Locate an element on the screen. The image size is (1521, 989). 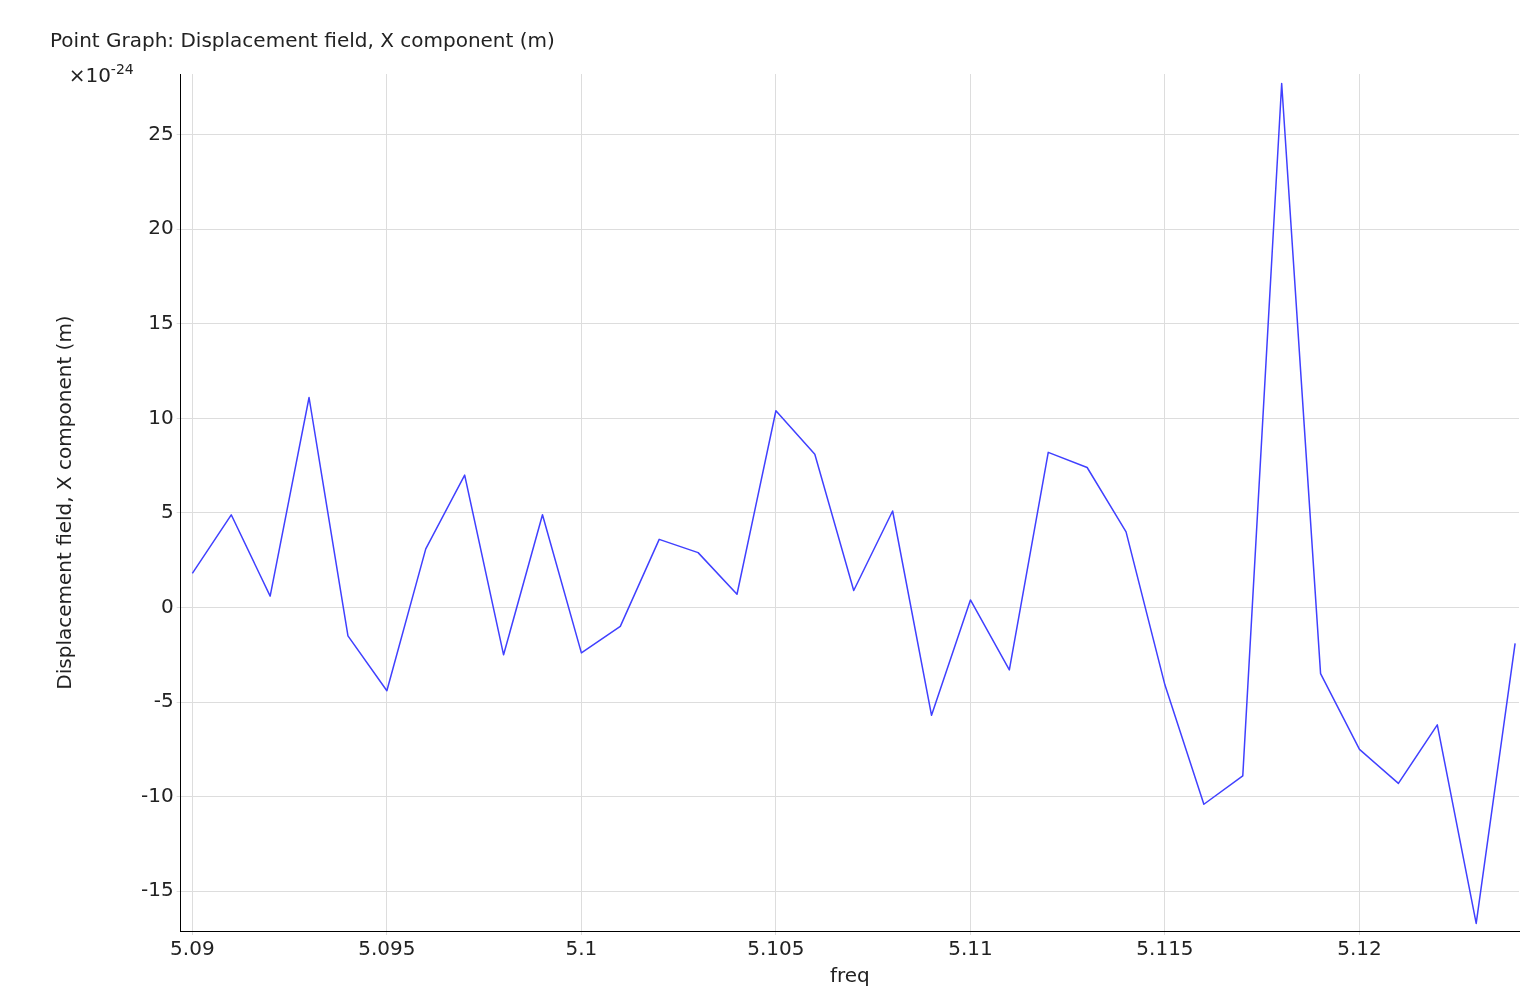
x-tick-label: 5.11 is located at coordinates (970, 948).